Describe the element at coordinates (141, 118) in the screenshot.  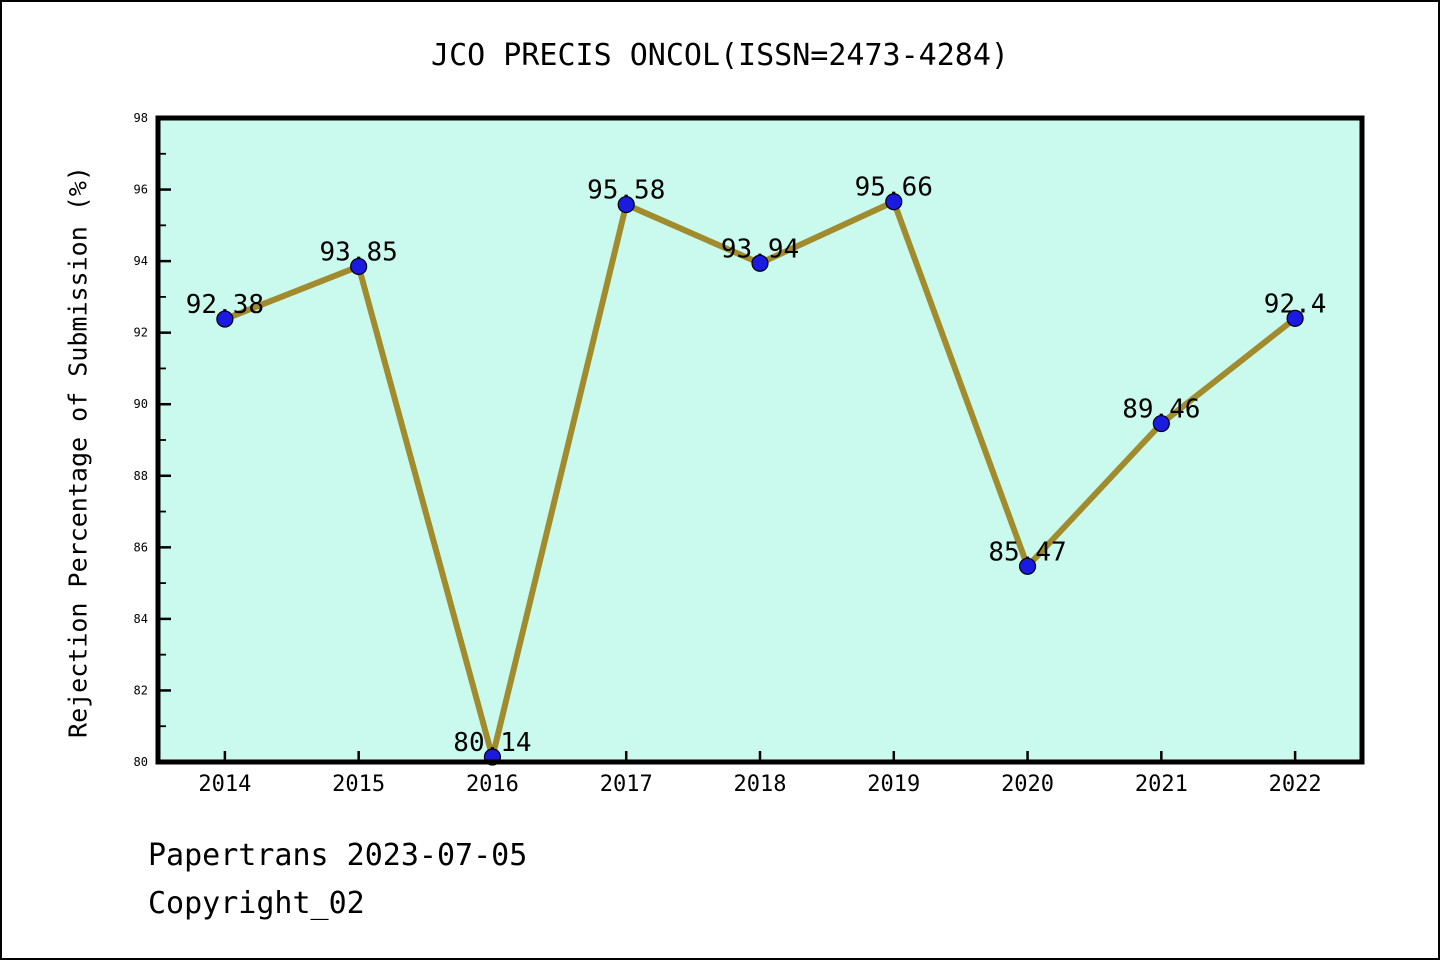
I see `y-tick-label: 98` at that location.